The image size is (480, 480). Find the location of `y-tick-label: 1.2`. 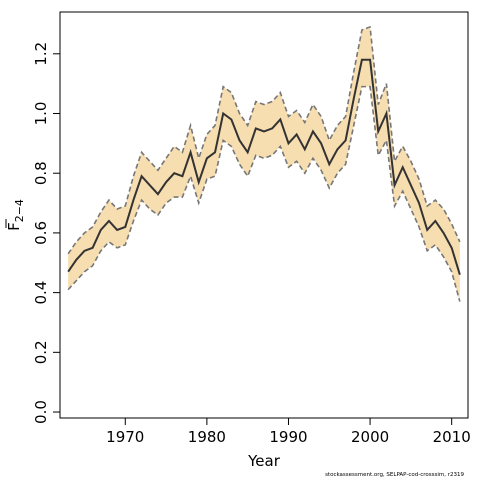

y-tick-label: 1.2 is located at coordinates (41, 54).